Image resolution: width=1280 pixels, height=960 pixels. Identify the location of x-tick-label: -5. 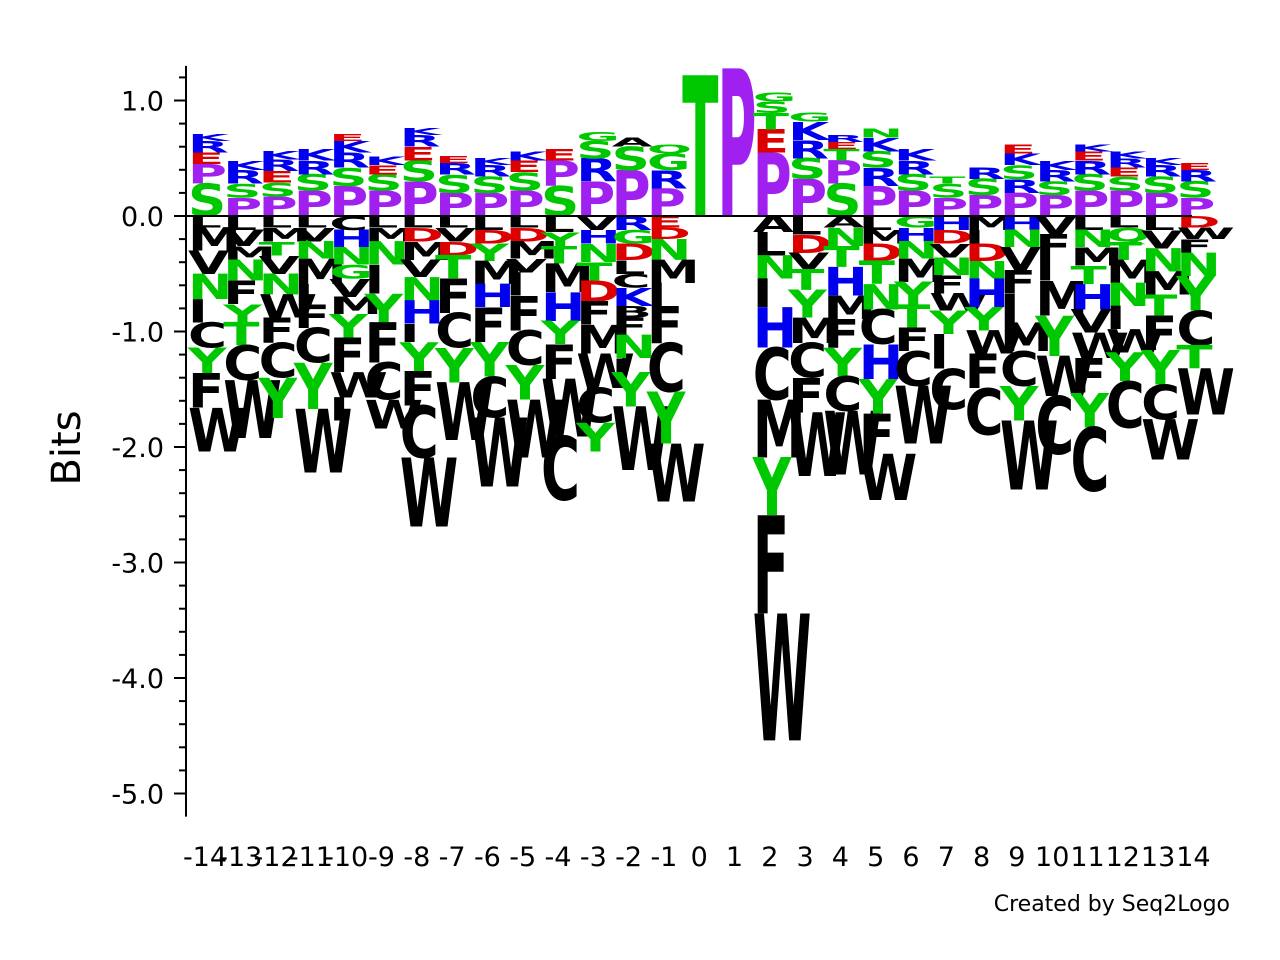
(522, 857).